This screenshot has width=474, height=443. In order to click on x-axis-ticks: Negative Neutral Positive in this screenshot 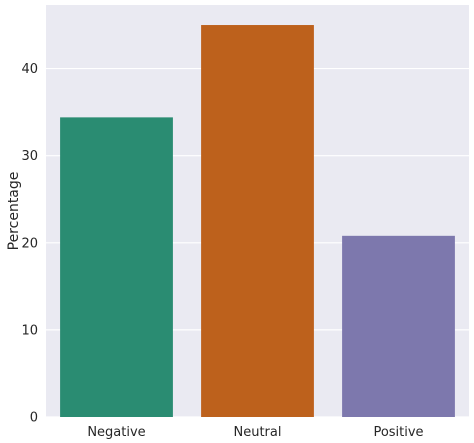, I will do `click(255, 432)`.